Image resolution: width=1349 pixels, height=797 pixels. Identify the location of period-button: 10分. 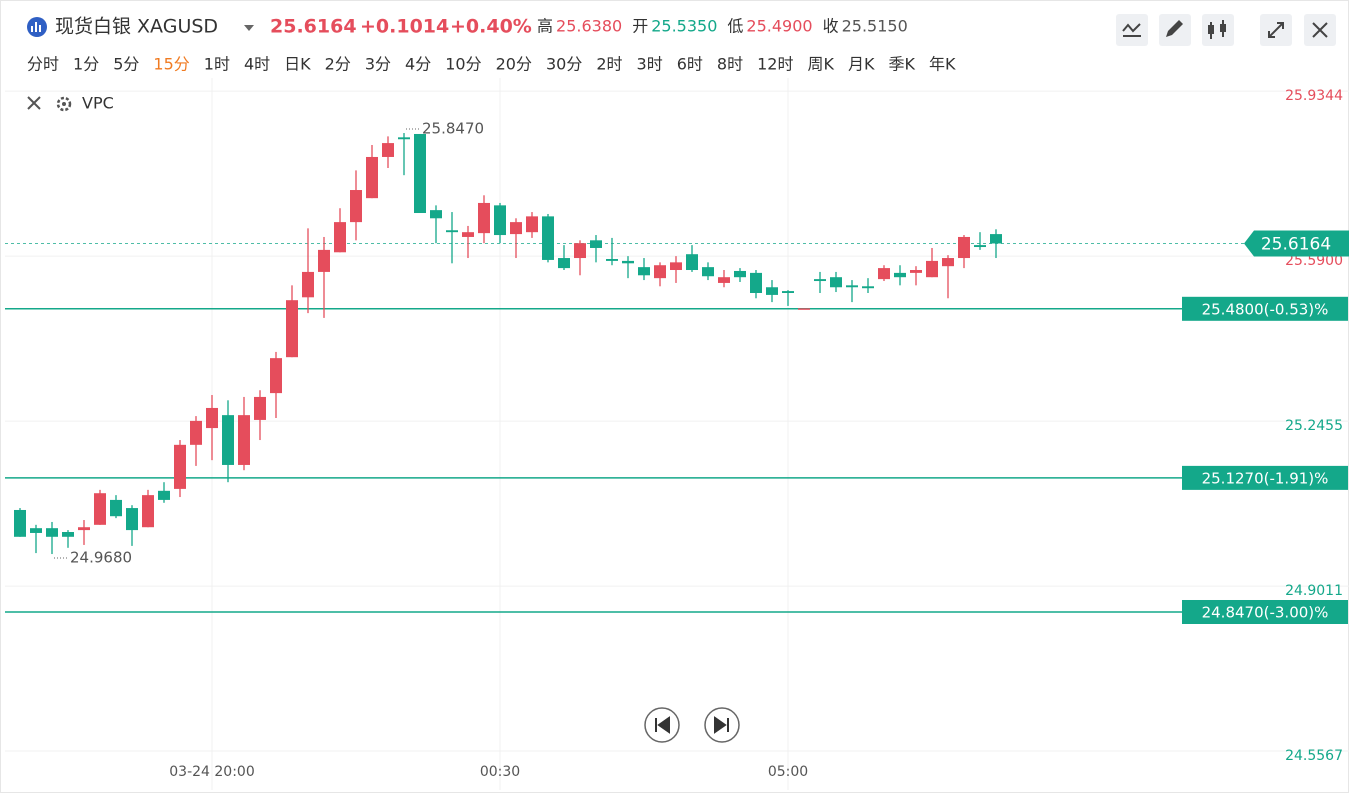
(463, 64).